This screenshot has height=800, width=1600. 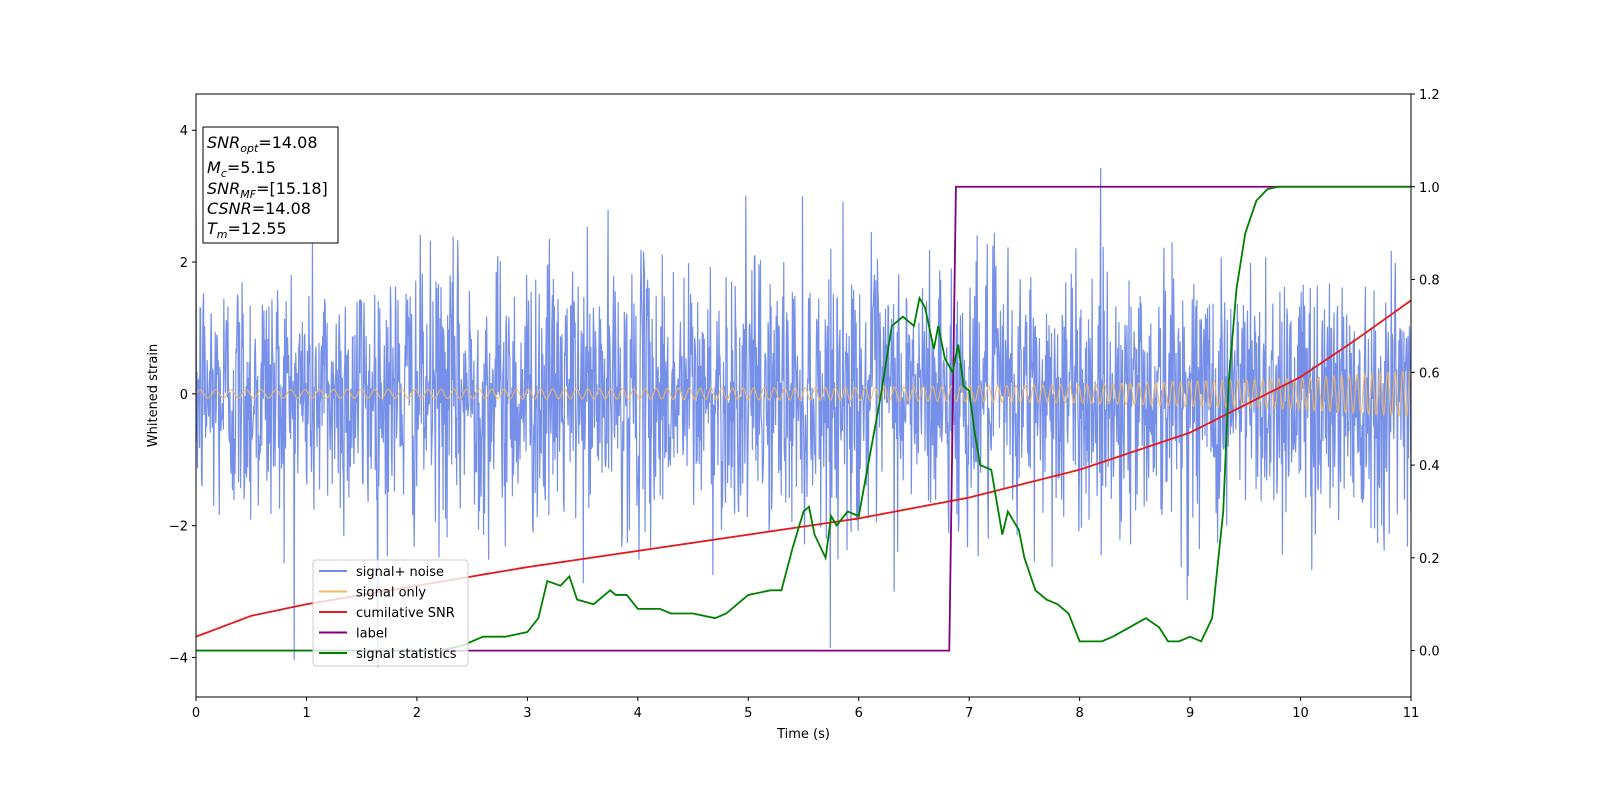 I want to click on x-tick-label: 9, so click(x=1190, y=713).